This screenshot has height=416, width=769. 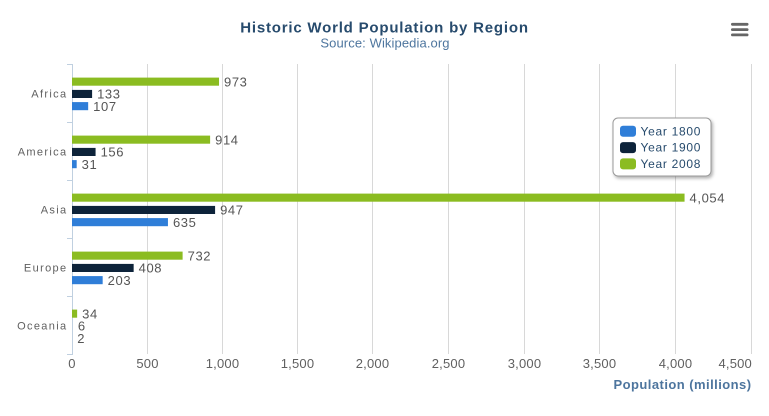 What do you see at coordinates (232, 210) in the screenshot?
I see `svg-text: 947` at bounding box center [232, 210].